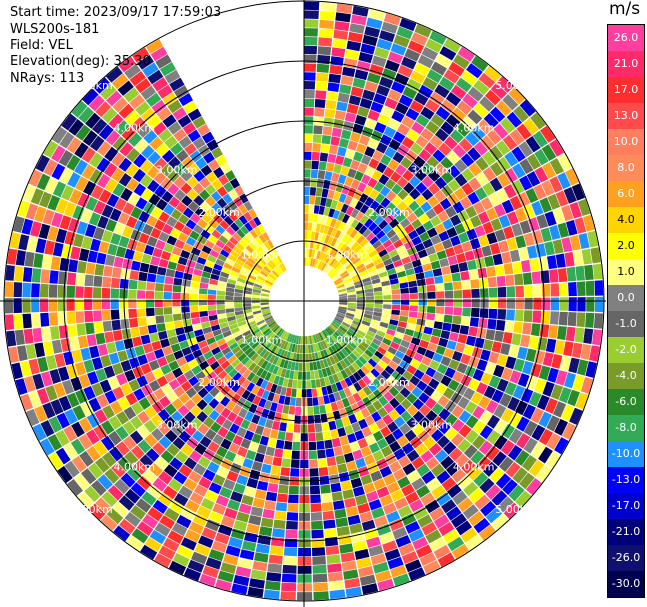 This screenshot has height=607, width=647. I want to click on colorbar-tick-label: 13.0, so click(626, 115).